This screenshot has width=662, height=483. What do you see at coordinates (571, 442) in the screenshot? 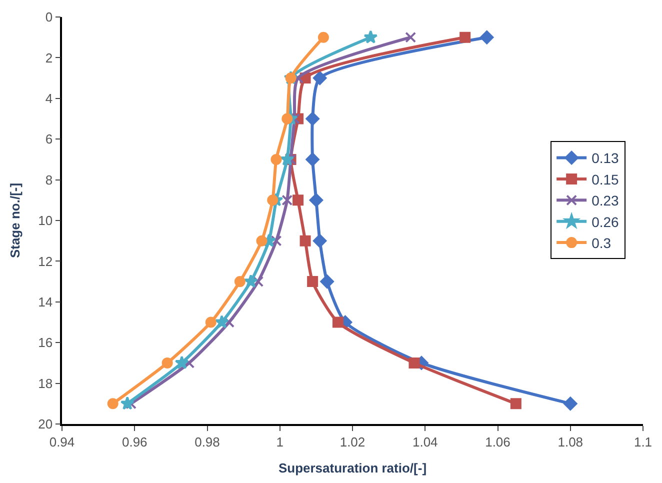
I see `x-tick-label: 1.08` at bounding box center [571, 442].